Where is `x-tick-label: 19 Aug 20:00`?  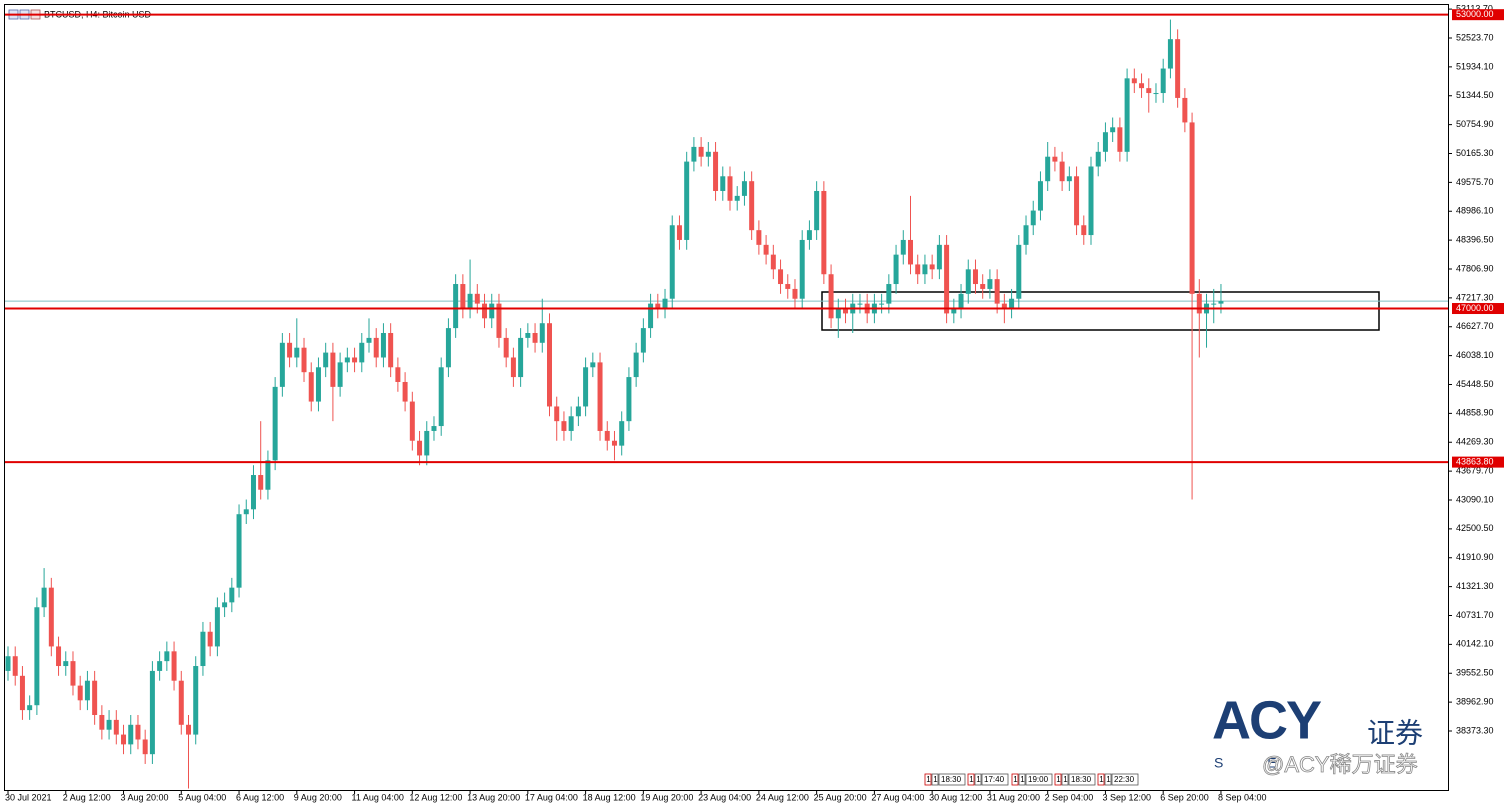
x-tick-label: 19 Aug 20:00 is located at coordinates (666, 797).